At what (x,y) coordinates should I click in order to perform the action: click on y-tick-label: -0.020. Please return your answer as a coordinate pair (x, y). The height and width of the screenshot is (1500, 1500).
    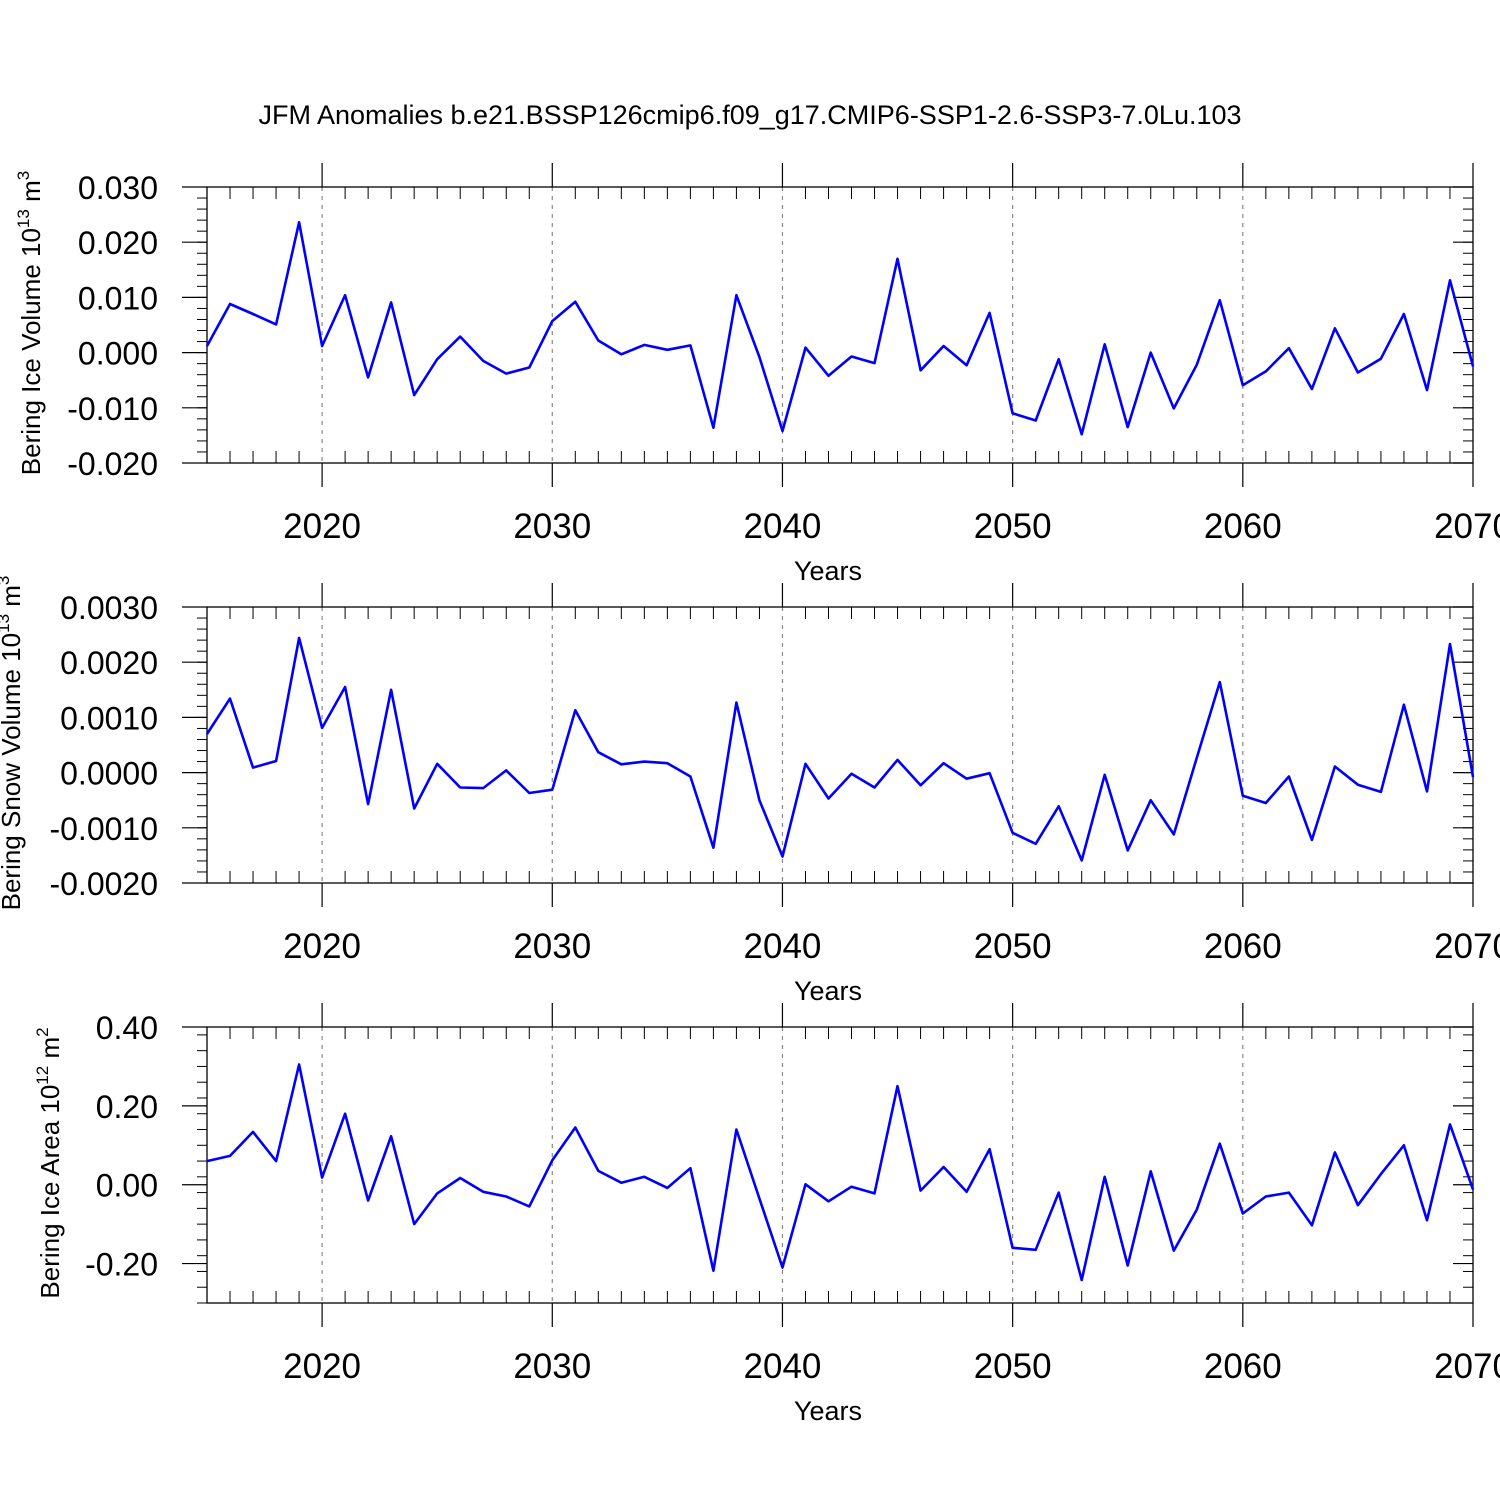
    Looking at the image, I should click on (112, 464).